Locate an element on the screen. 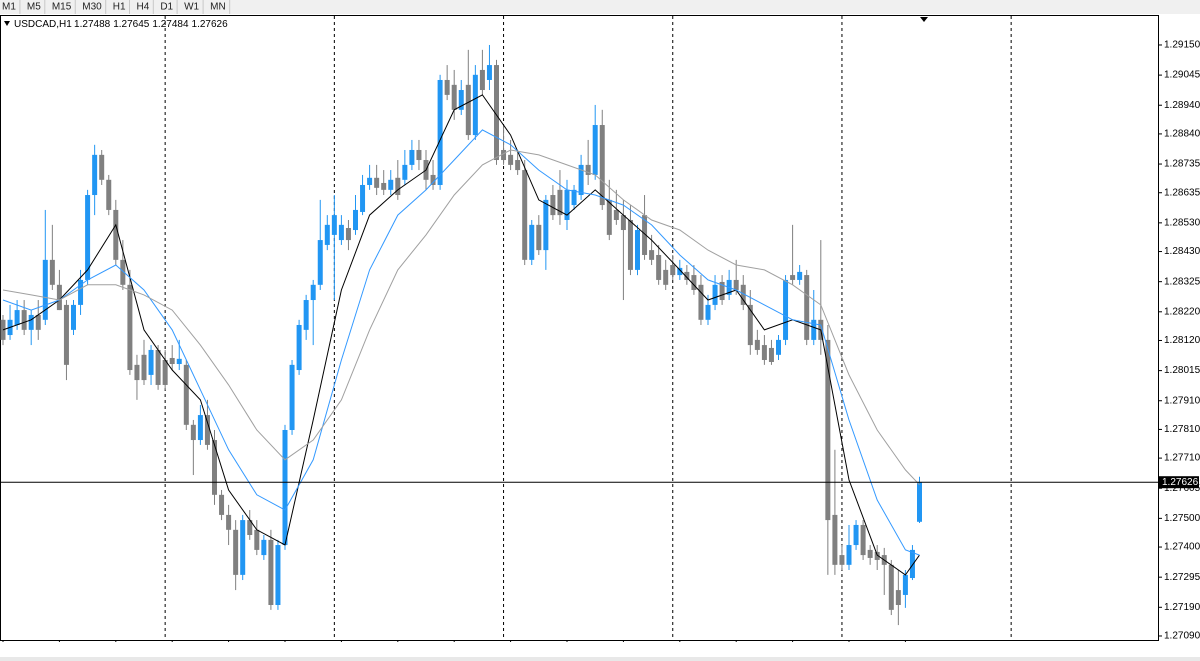  timeframe-button: M15 is located at coordinates (62, 7).